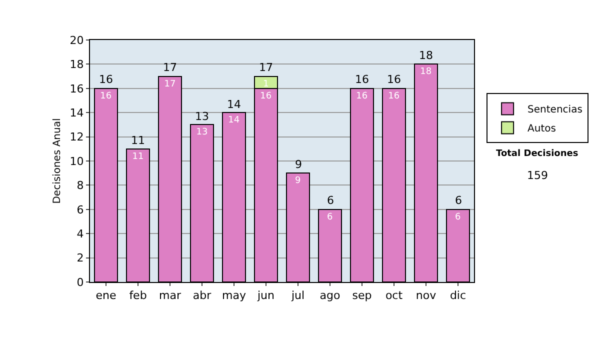 The image size is (600, 340). What do you see at coordinates (138, 140) in the screenshot?
I see `total-label: 11` at bounding box center [138, 140].